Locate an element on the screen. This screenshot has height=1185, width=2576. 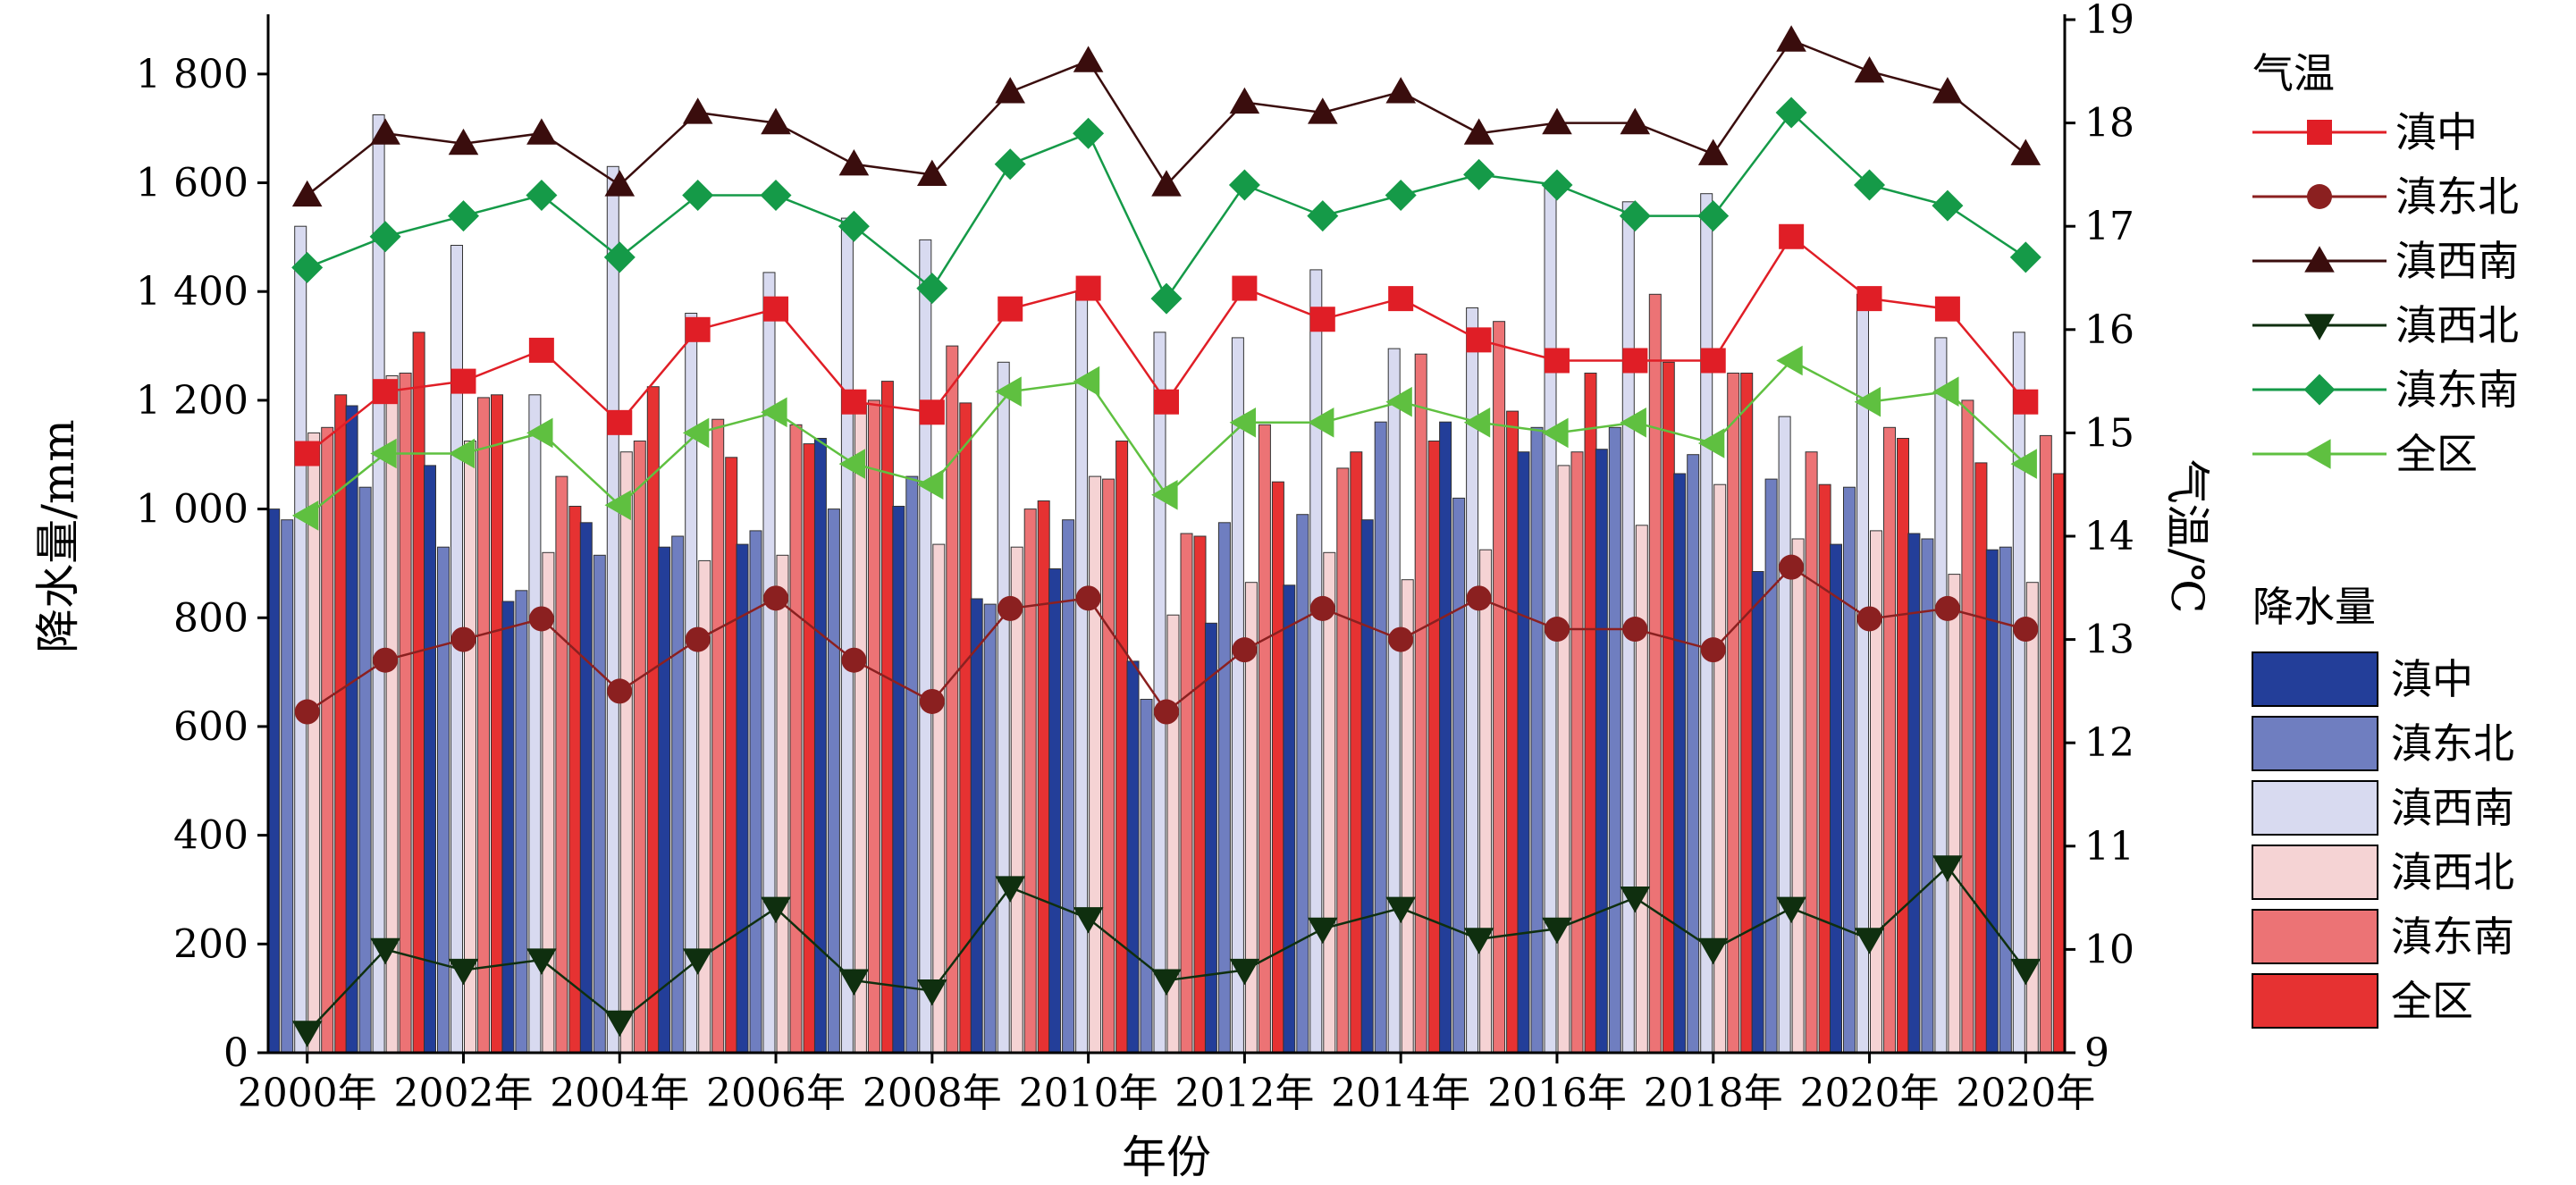
left-tick-label: 0 is located at coordinates (236, 1053).